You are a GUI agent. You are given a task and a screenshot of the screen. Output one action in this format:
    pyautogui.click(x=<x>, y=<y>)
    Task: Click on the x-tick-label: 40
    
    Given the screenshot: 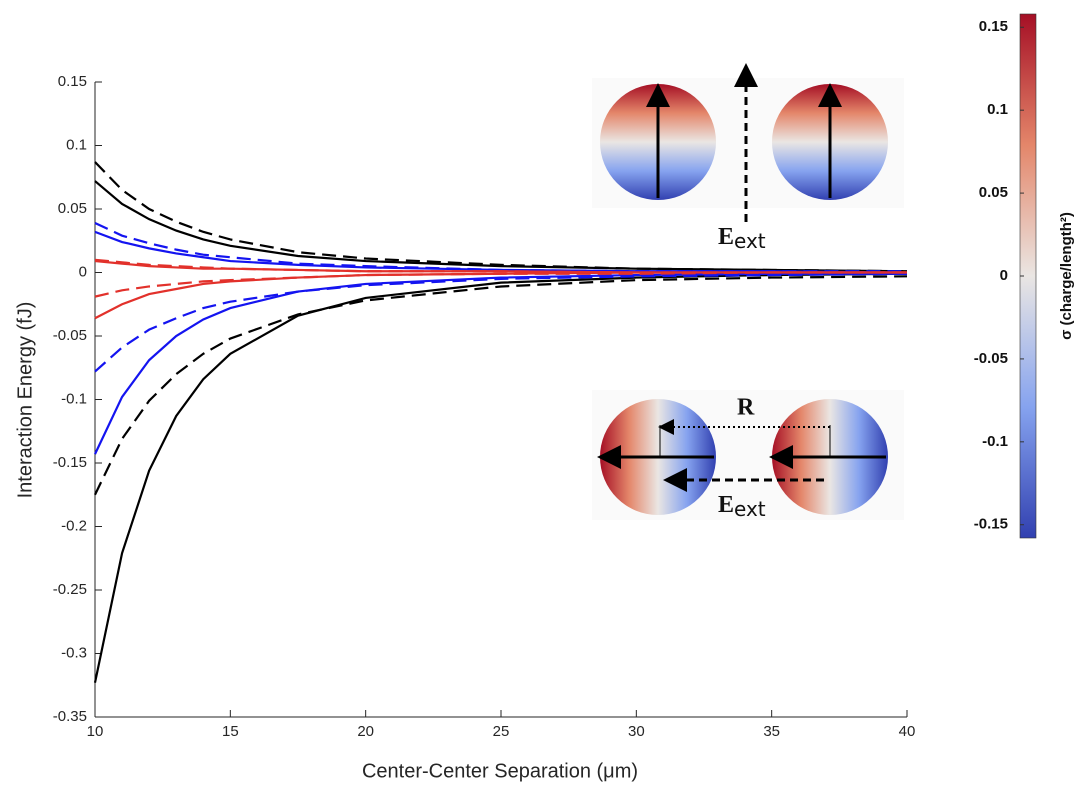 What is the action you would take?
    pyautogui.click(x=907, y=731)
    